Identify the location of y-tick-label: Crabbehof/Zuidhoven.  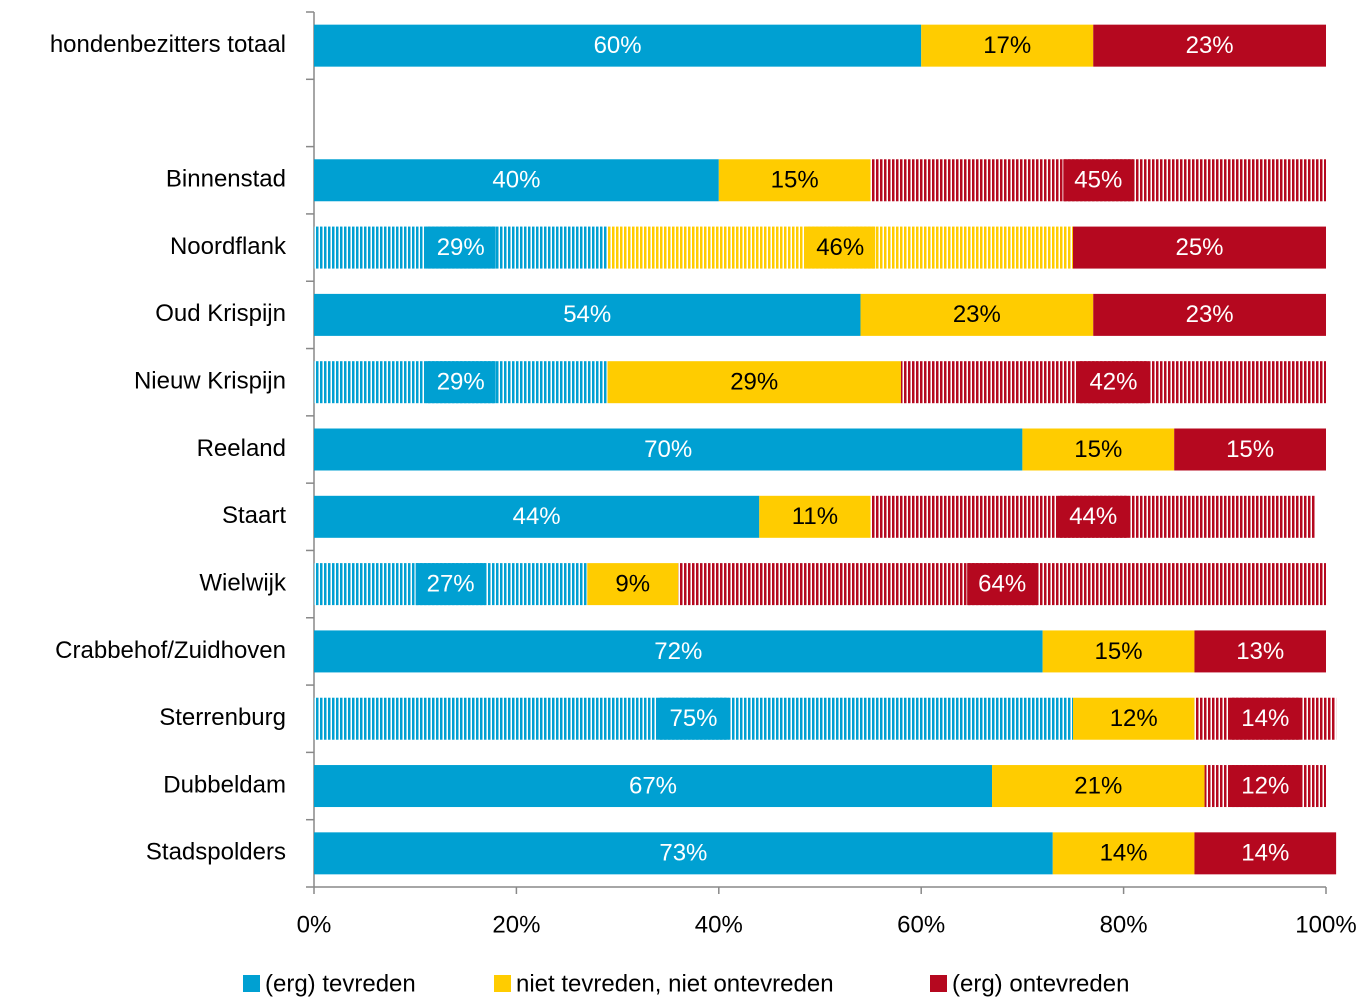
(170, 650).